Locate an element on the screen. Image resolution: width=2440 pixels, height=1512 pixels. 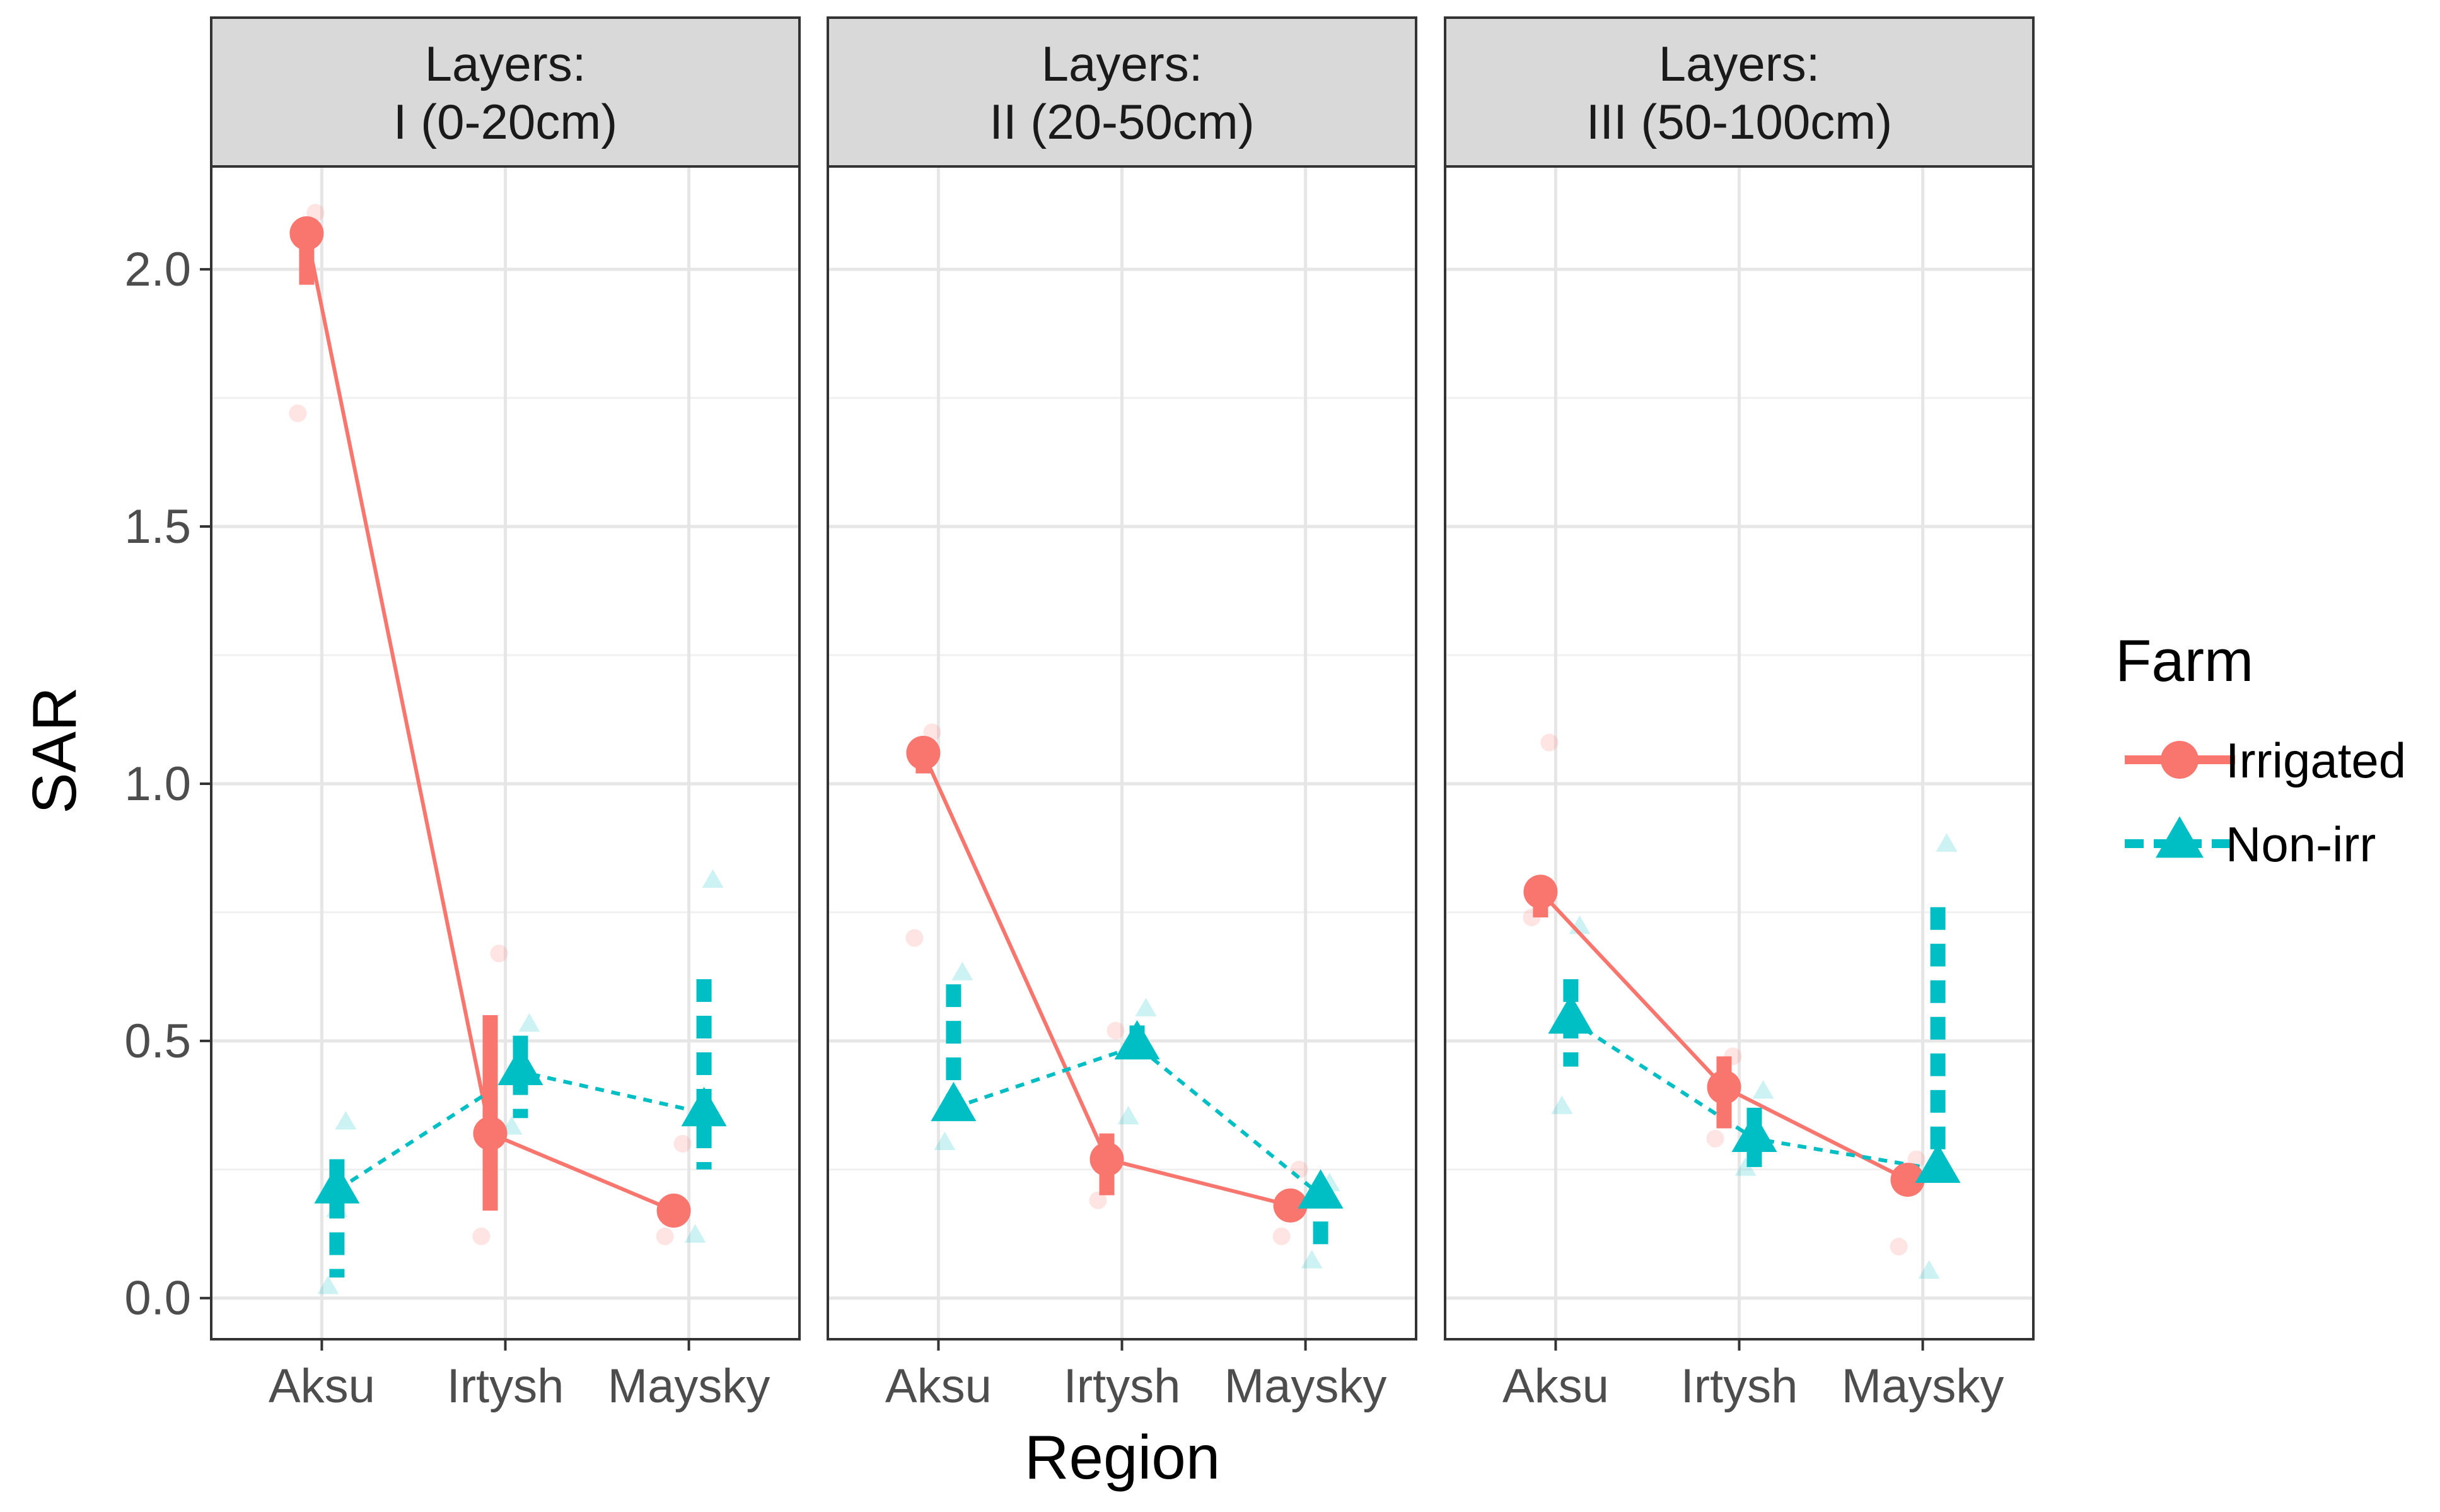
series-line-non-irr is located at coordinates (1137, 1121).